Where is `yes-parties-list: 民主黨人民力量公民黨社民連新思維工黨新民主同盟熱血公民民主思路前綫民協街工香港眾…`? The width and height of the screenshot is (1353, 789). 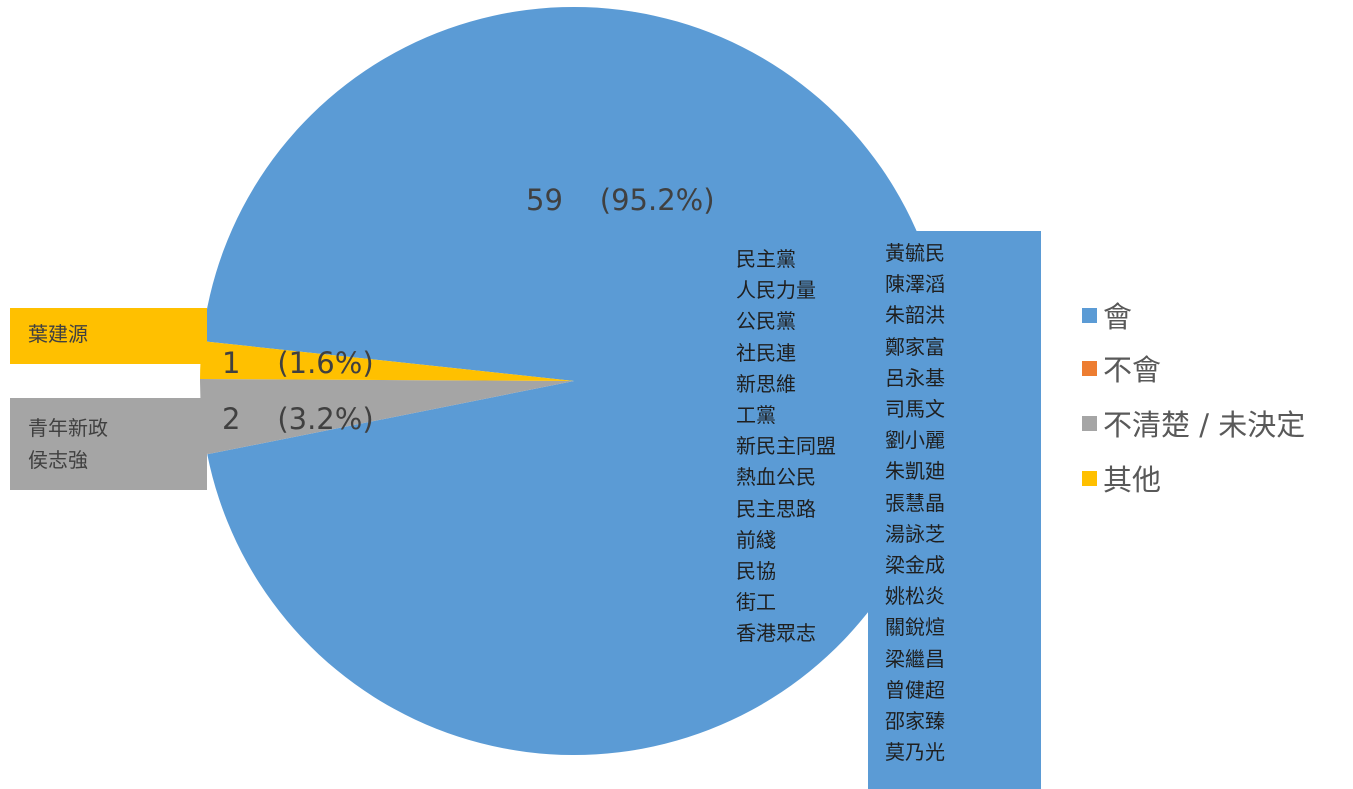 yes-parties-list: 民主黨人民力量公民黨社民連新思維工黨新民主同盟熱血公民民主思路前綫民協街工香港眾… is located at coordinates (786, 447).